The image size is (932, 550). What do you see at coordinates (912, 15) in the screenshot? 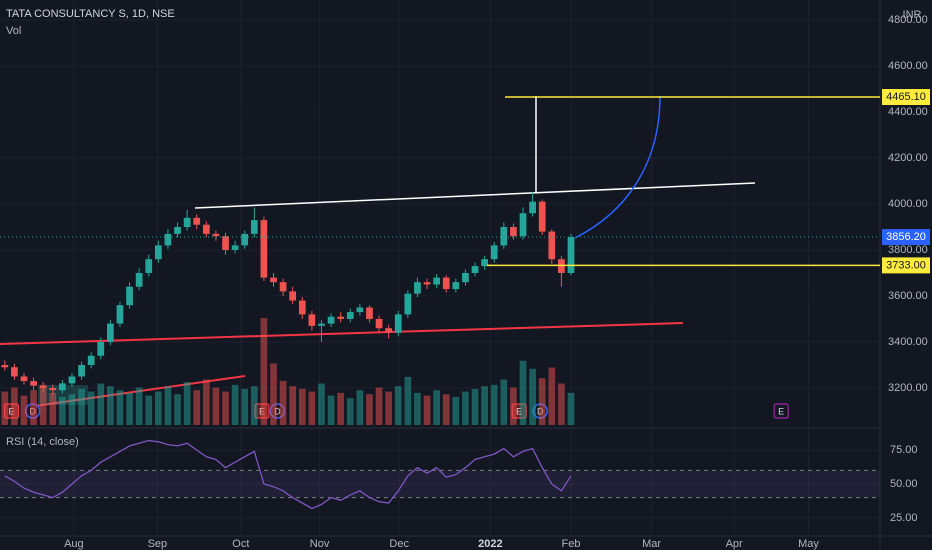
I see `currency-label: INR` at bounding box center [912, 15].